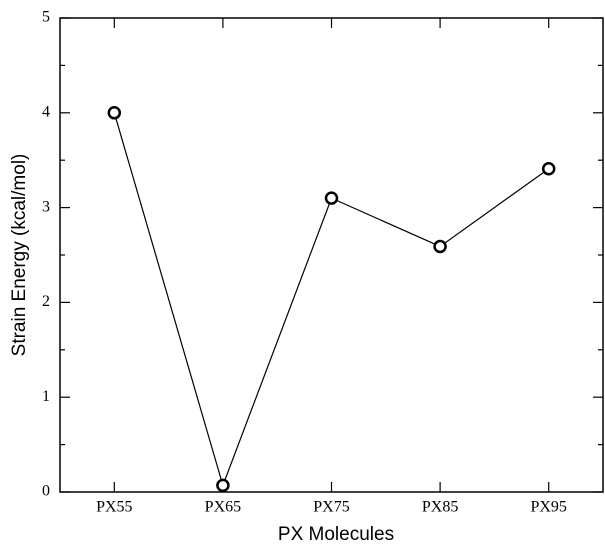 This screenshot has width=605, height=548. I want to click on y-tick-label: 4, so click(46, 111).